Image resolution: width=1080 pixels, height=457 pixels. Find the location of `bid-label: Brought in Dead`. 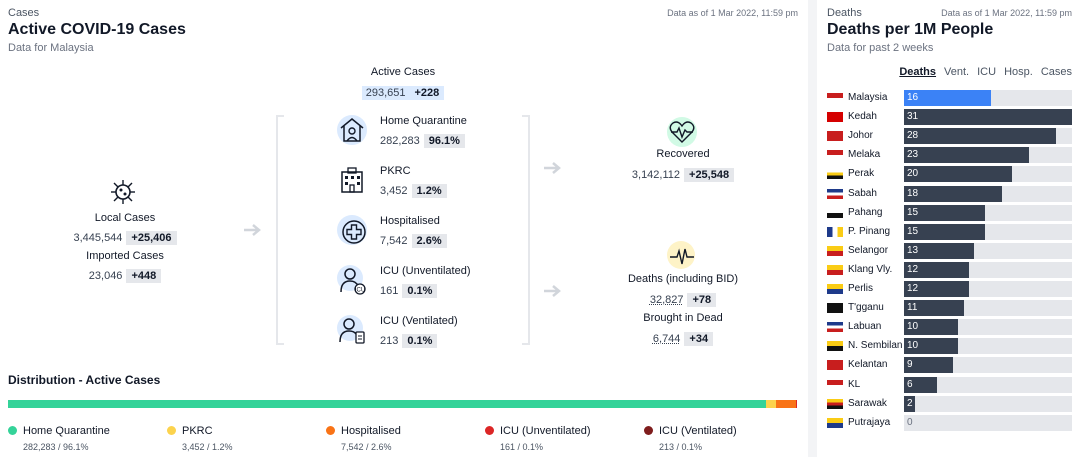

bid-label: Brought in Dead is located at coordinates (683, 318).